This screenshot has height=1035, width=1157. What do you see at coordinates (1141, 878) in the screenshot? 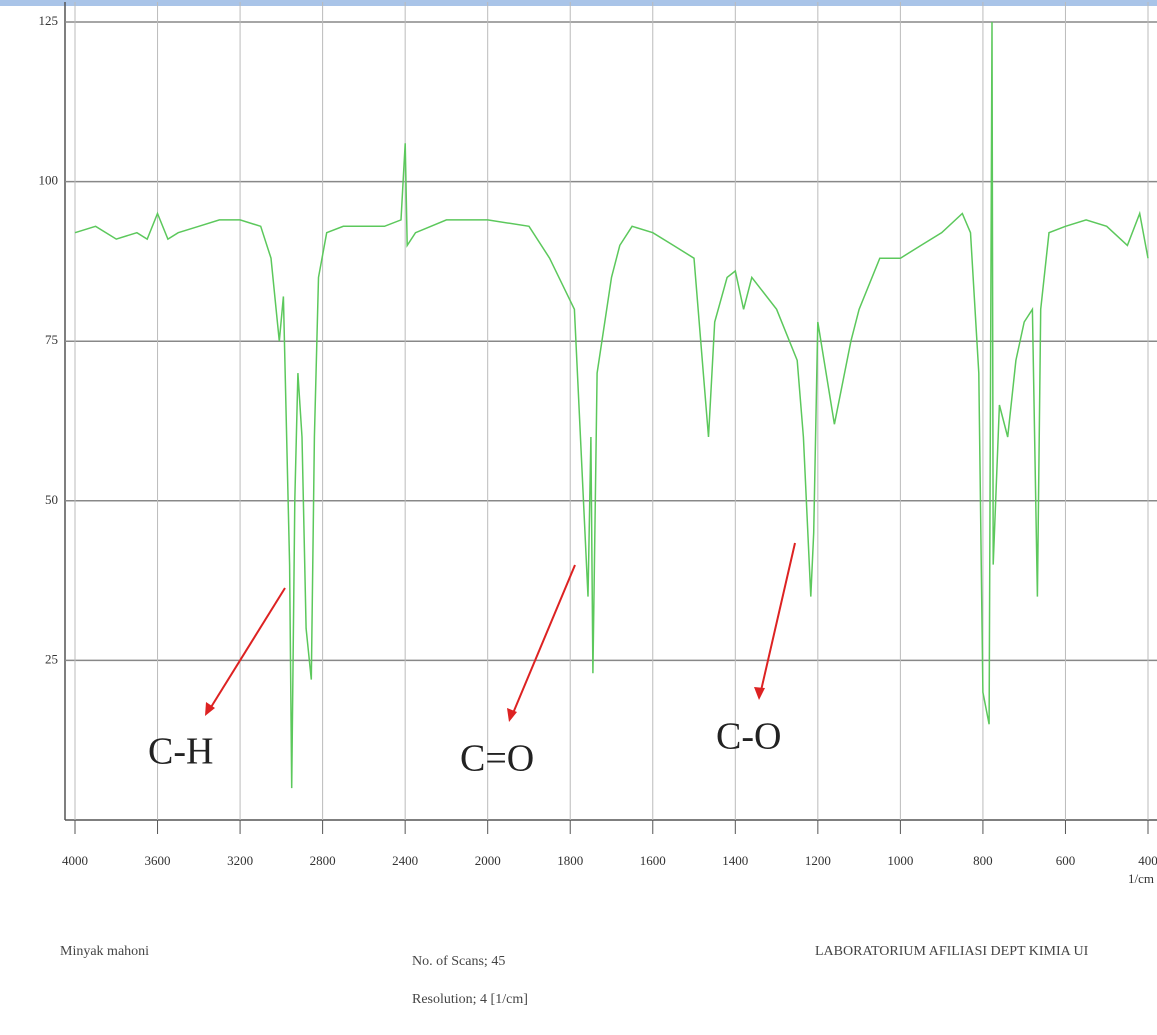
I see `x-axis-label: 1/cm` at bounding box center [1141, 878].